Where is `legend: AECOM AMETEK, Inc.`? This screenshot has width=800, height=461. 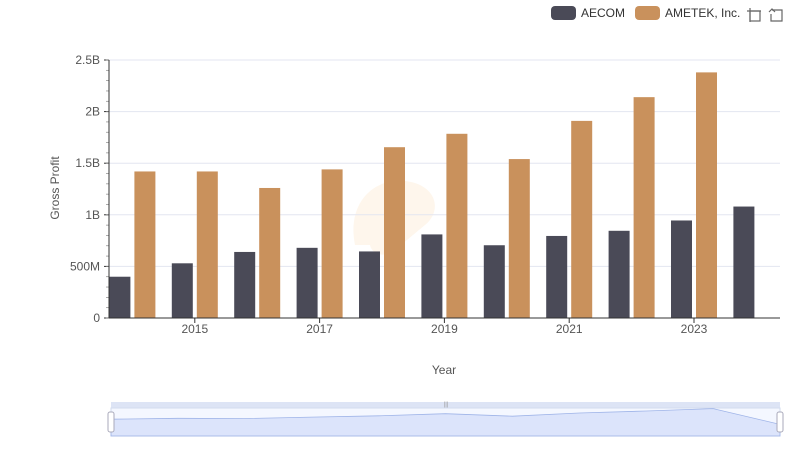 legend: AECOM AMETEK, Inc. is located at coordinates (650, 13).